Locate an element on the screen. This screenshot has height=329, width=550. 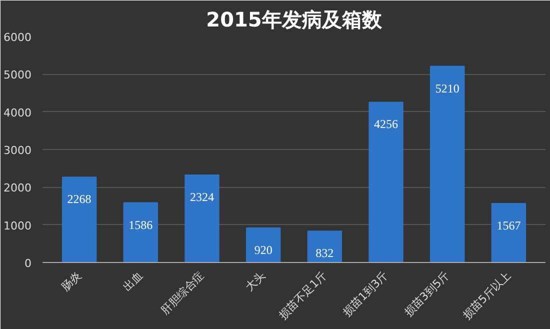
y-tick-label: 3000 is located at coordinates (18, 150).